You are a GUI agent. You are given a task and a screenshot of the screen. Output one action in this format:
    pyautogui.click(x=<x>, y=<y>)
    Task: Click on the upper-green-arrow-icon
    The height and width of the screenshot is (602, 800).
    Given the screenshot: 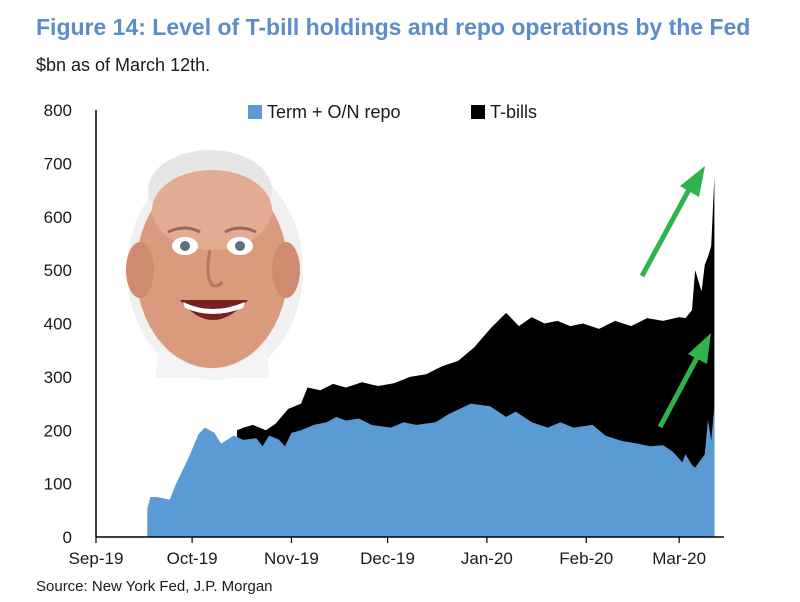 What is the action you would take?
    pyautogui.click(x=672, y=222)
    